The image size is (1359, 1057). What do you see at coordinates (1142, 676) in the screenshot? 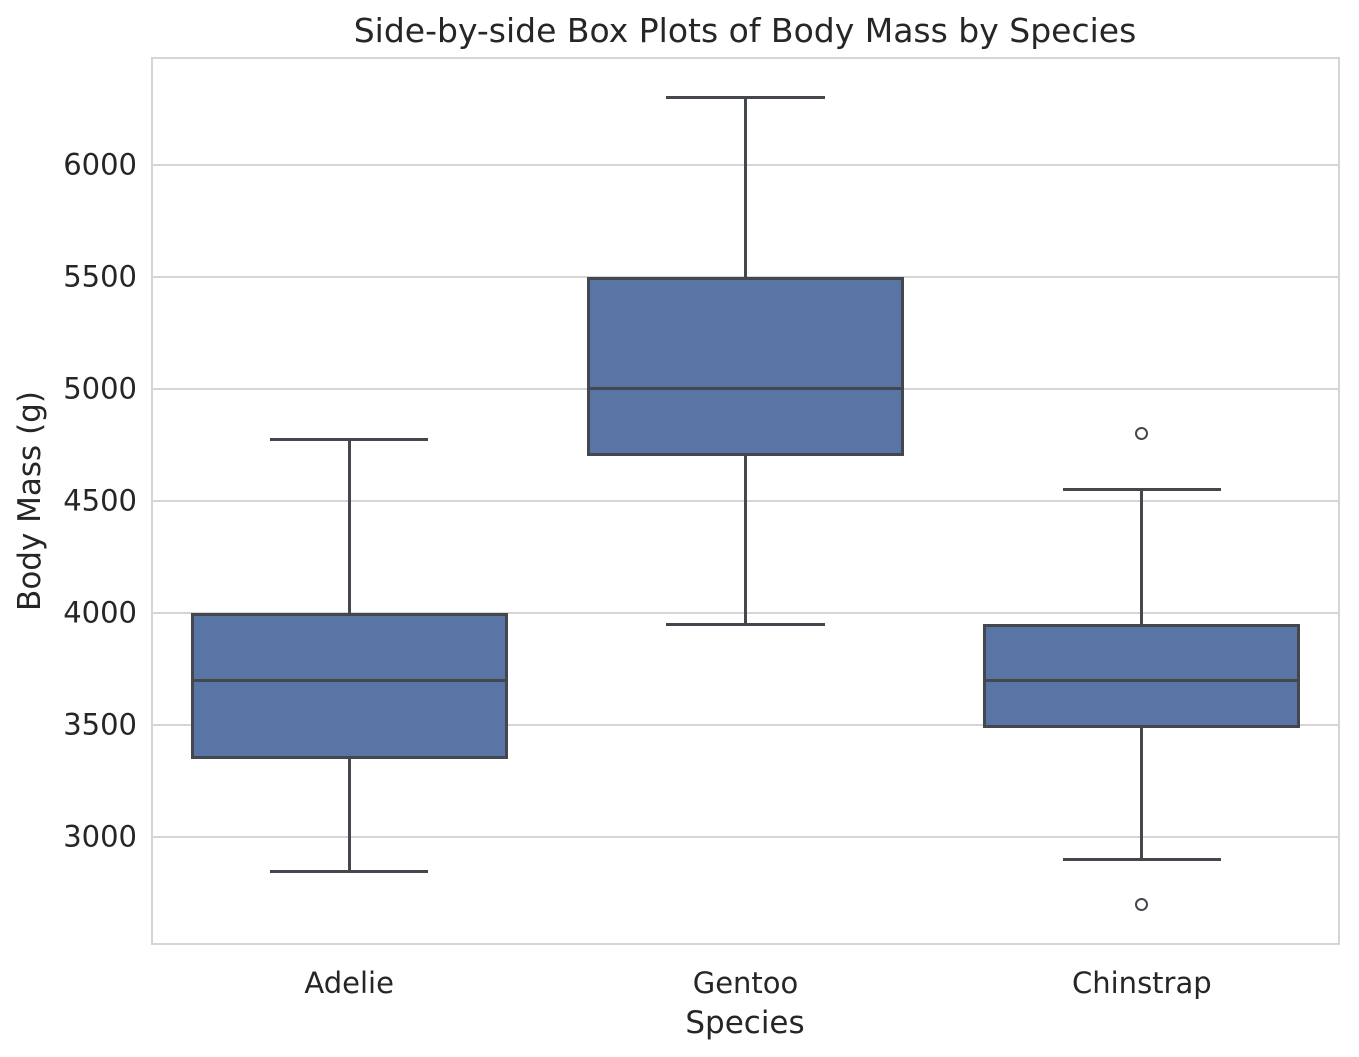
I see `box-chinstrap` at bounding box center [1142, 676].